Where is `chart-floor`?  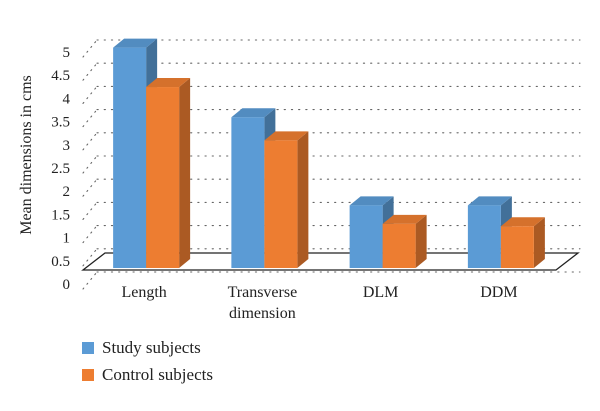 chart-floor is located at coordinates (330, 261).